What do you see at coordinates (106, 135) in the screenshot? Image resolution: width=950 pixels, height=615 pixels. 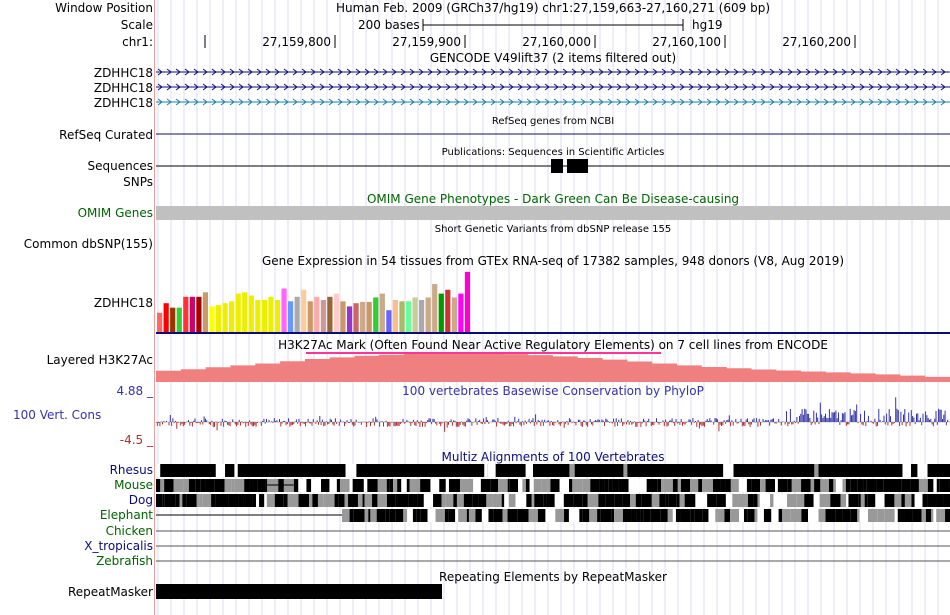 I see `refseq-track-label: RefSeq Curated` at bounding box center [106, 135].